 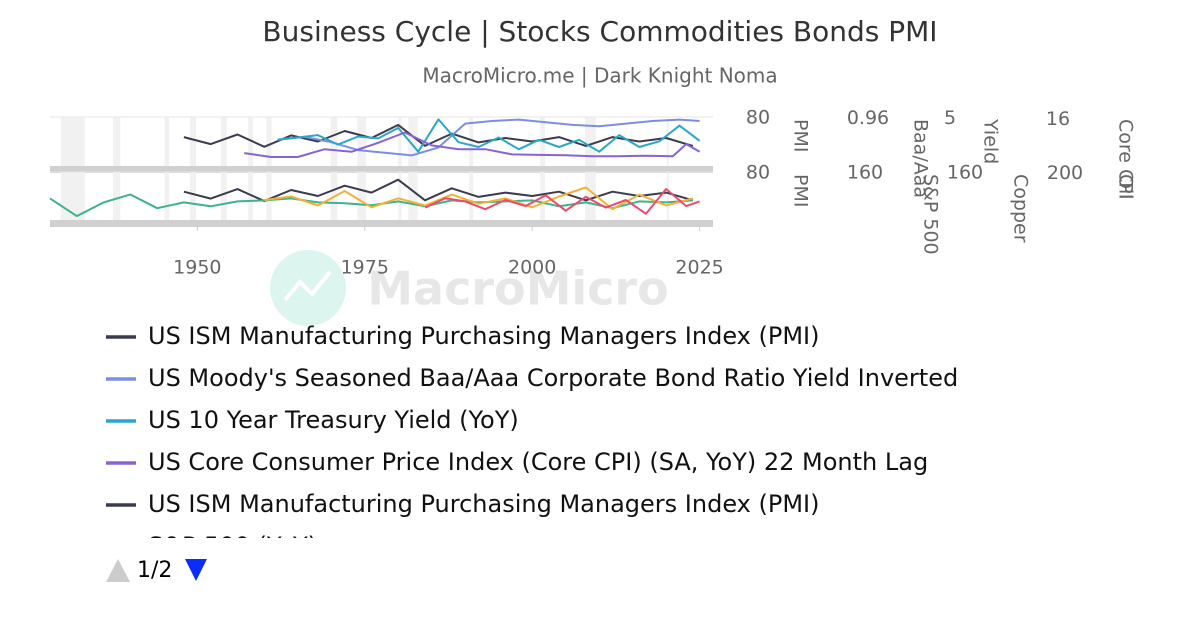 What do you see at coordinates (1021, 208) in the screenshot?
I see `y-axis-label: Copper` at bounding box center [1021, 208].